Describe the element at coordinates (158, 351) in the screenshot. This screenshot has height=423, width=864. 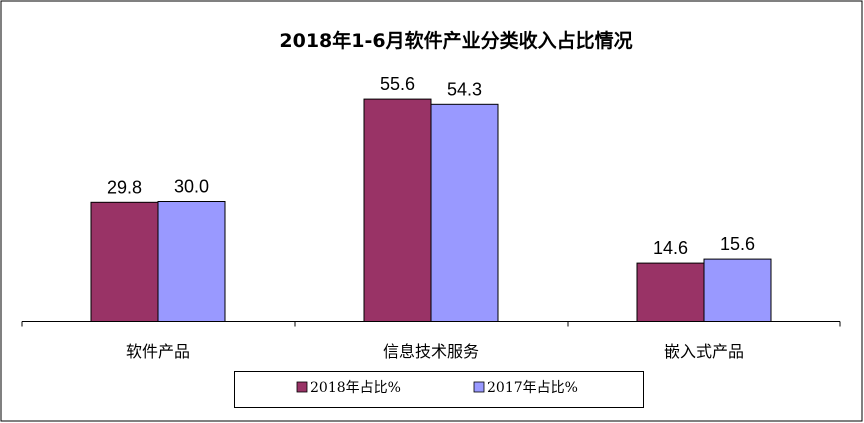
I see `category-label: 软件产品` at that location.